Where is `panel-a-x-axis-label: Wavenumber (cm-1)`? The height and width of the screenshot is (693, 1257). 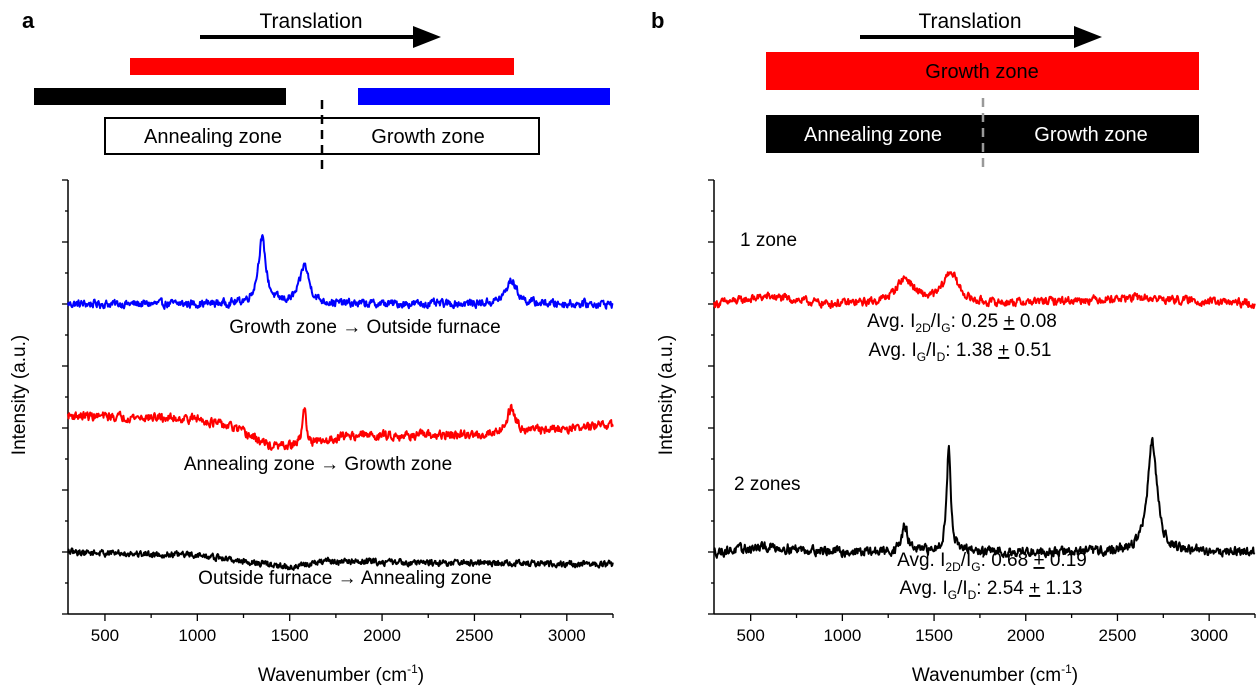 panel-a-x-axis-label: Wavenumber (cm-1) is located at coordinates (341, 674).